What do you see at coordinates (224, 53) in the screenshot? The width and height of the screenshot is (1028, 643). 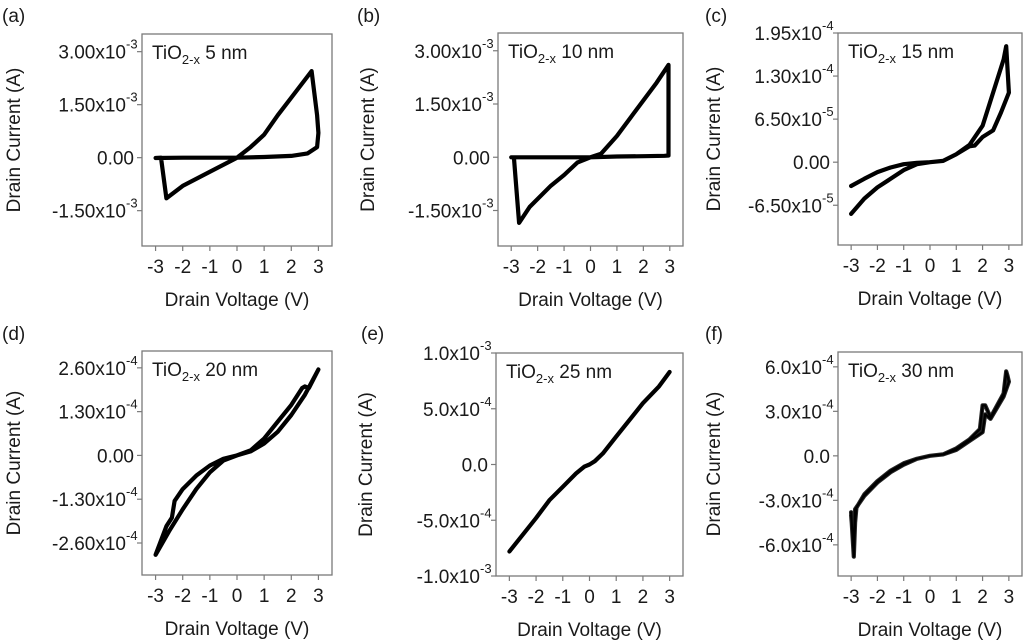 I see `annotation-suffix: 5 nm` at bounding box center [224, 53].